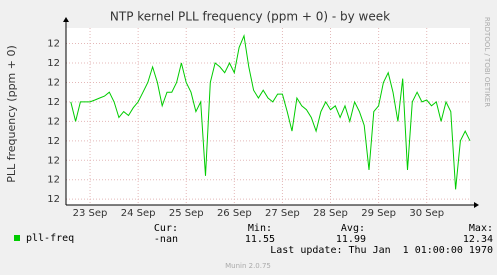 This screenshot has height=275, width=497. Describe the element at coordinates (330, 213) in the screenshot. I see `x-tick-label: 28 Sep` at that location.